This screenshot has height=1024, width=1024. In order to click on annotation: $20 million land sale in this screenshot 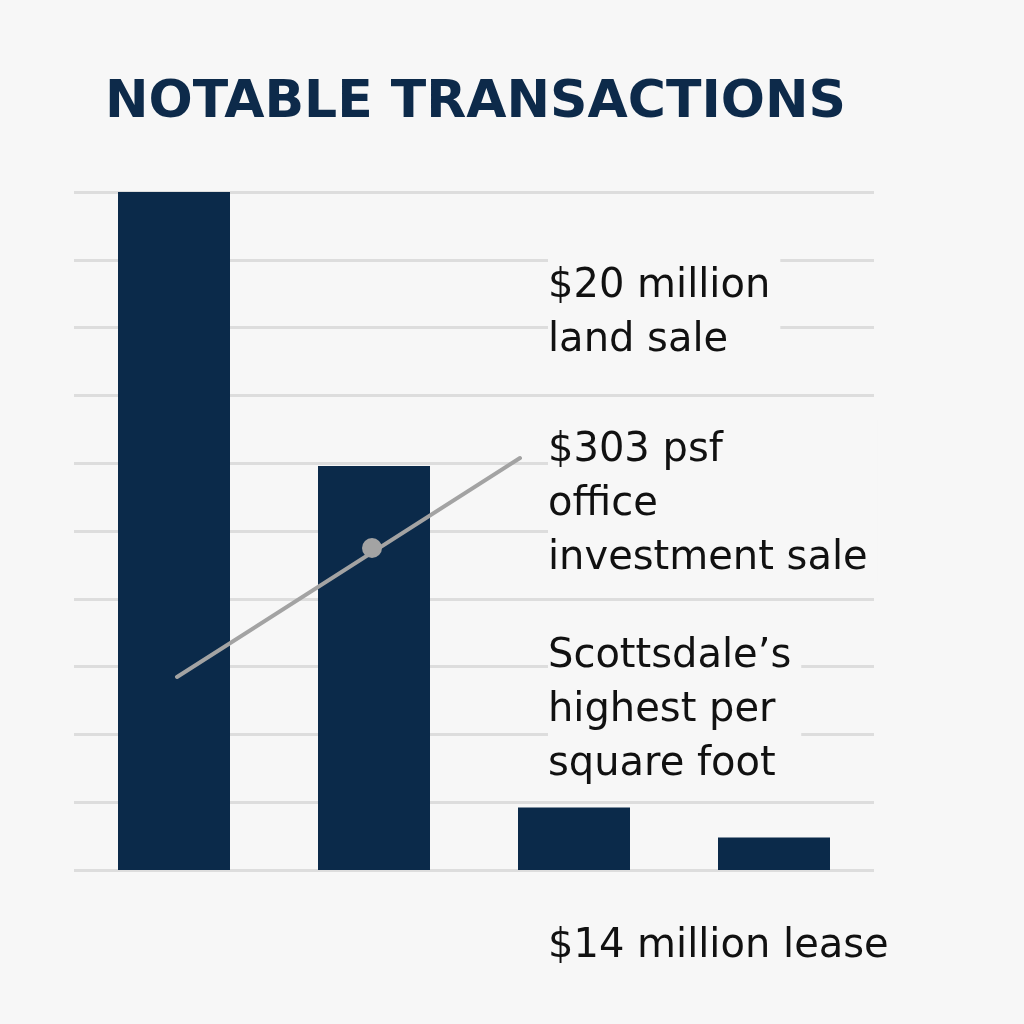, I will do `click(659, 310)`.